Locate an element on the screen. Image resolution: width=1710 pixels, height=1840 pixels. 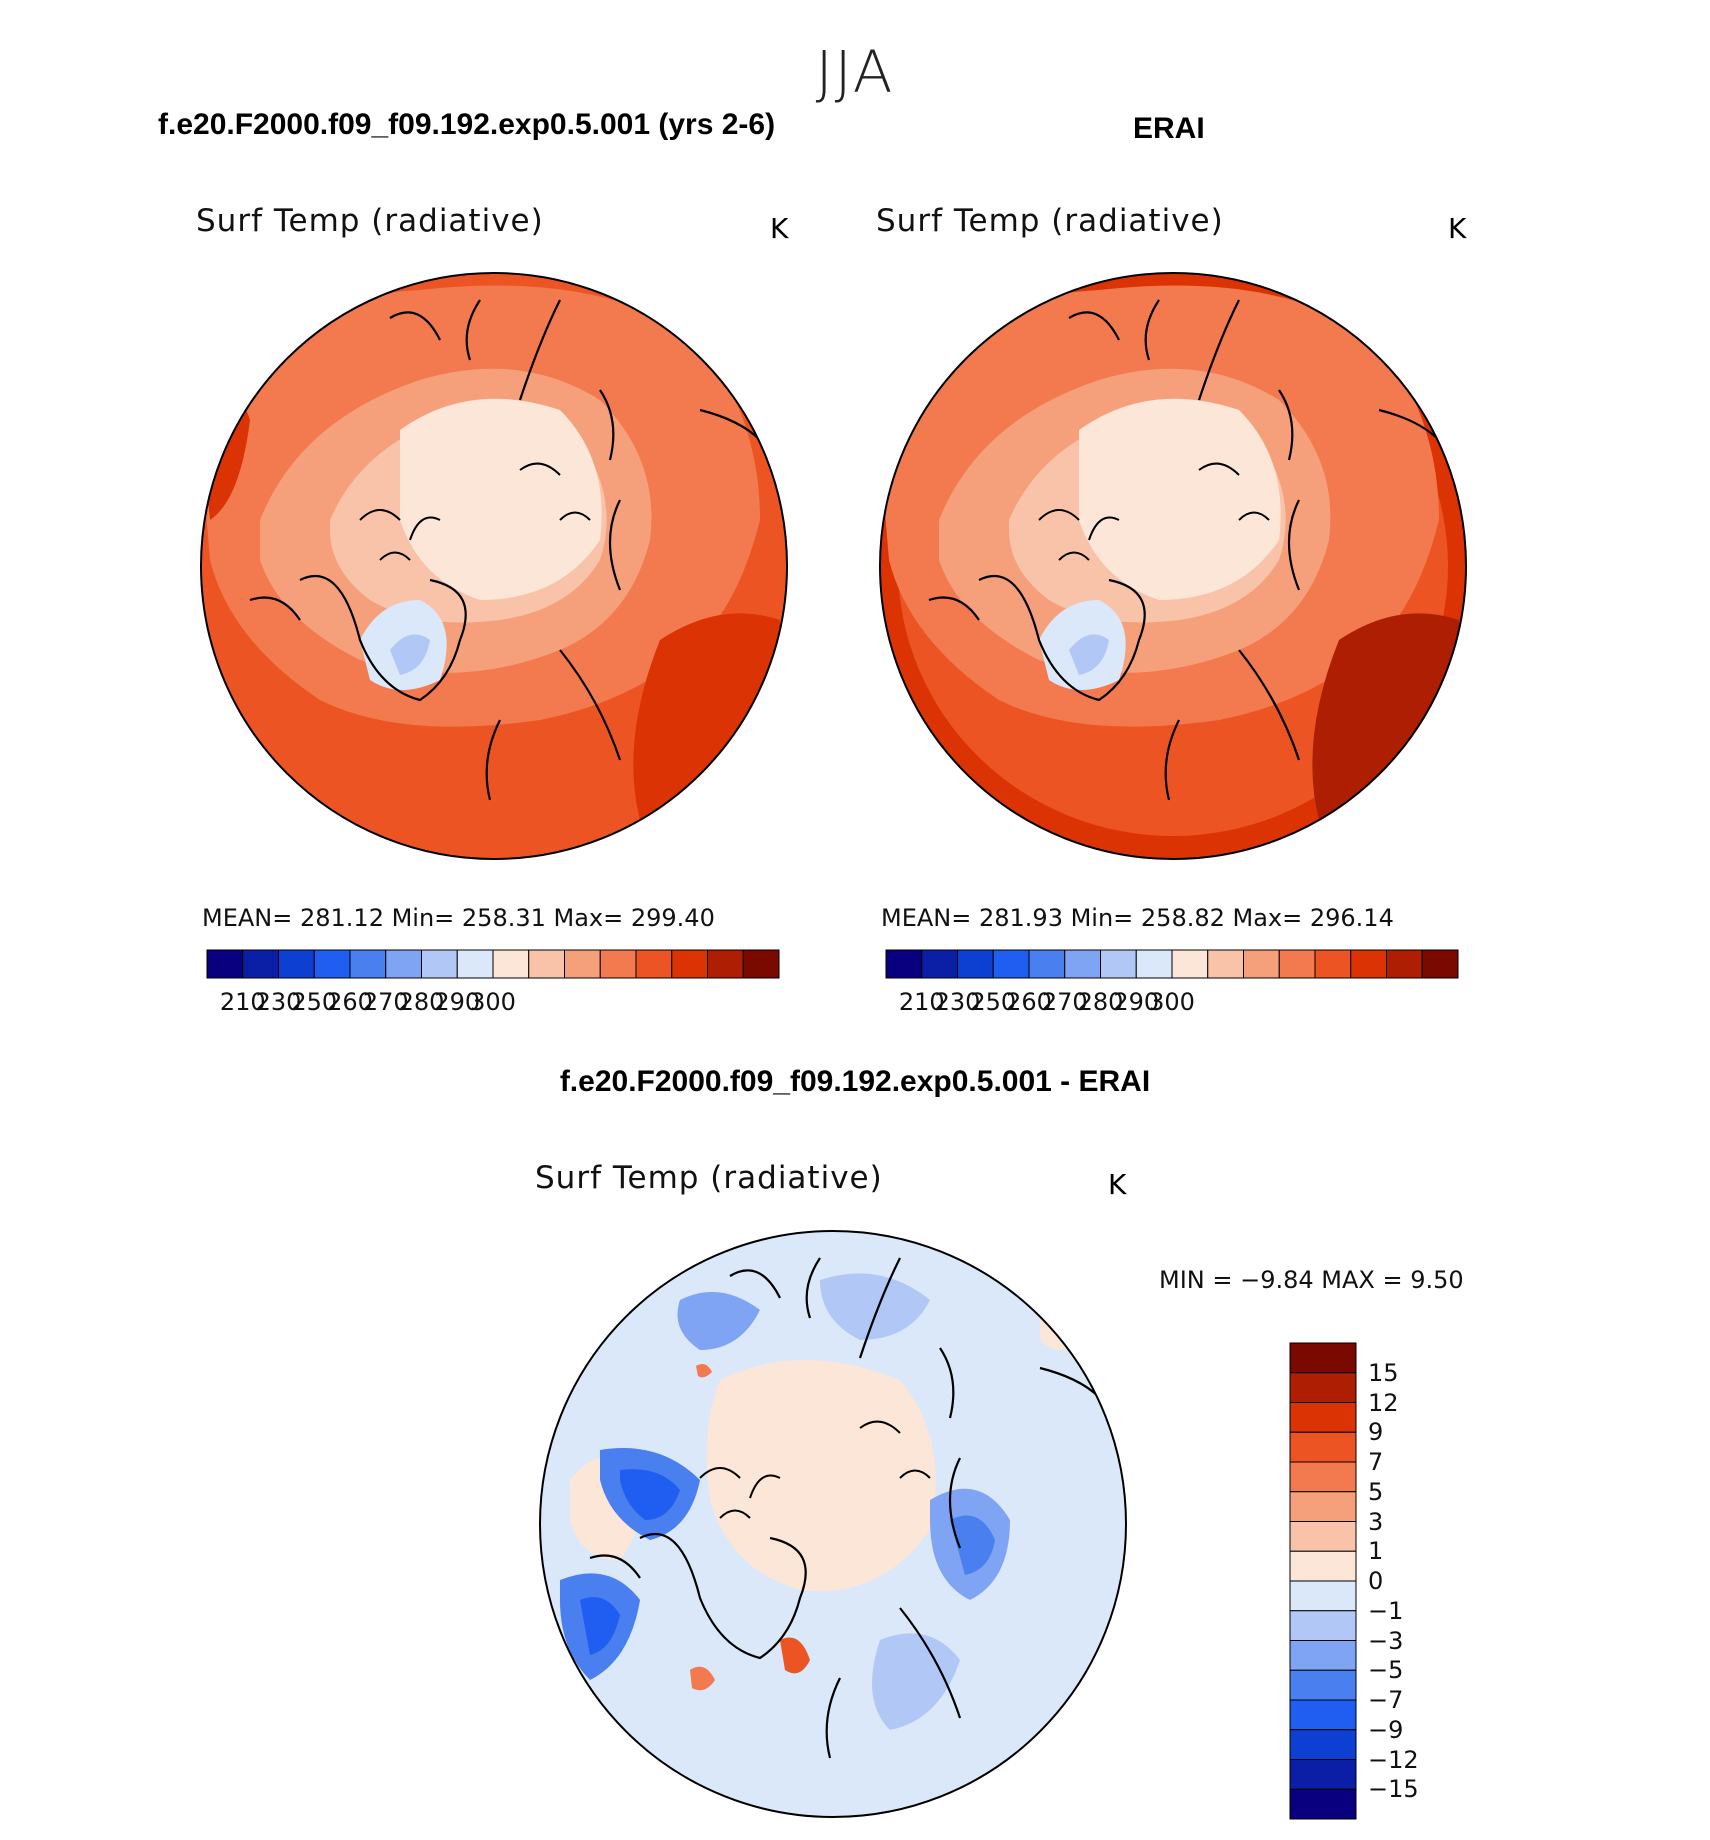
colorbar-tick-label: −7 is located at coordinates (1386, 1700).